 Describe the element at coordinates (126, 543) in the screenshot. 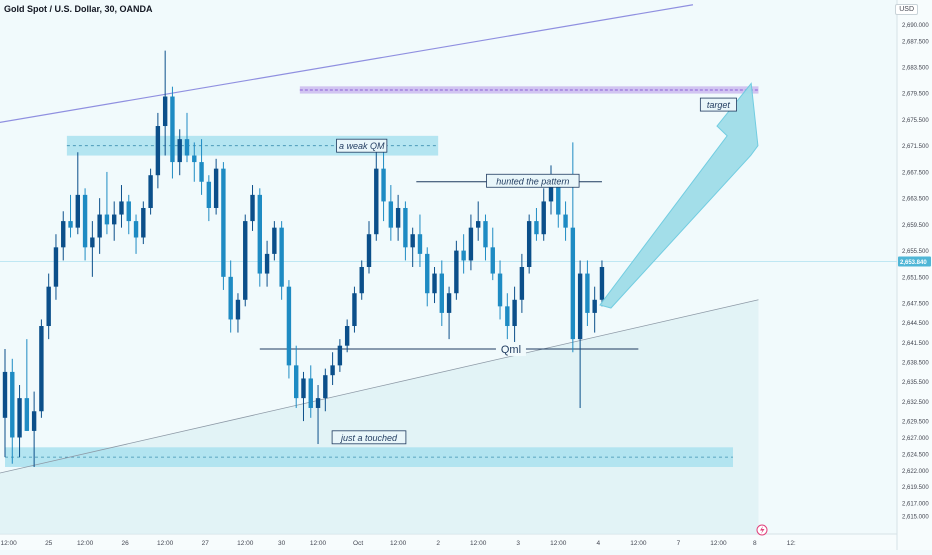

I see `x-tick-label: 26` at that location.